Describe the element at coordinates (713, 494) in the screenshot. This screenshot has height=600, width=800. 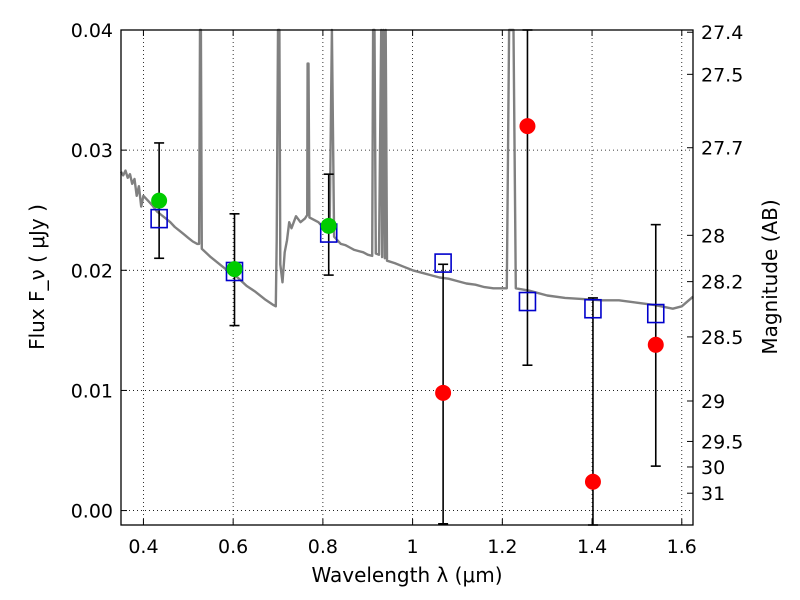
I see `y2-tick-label: 31` at that location.